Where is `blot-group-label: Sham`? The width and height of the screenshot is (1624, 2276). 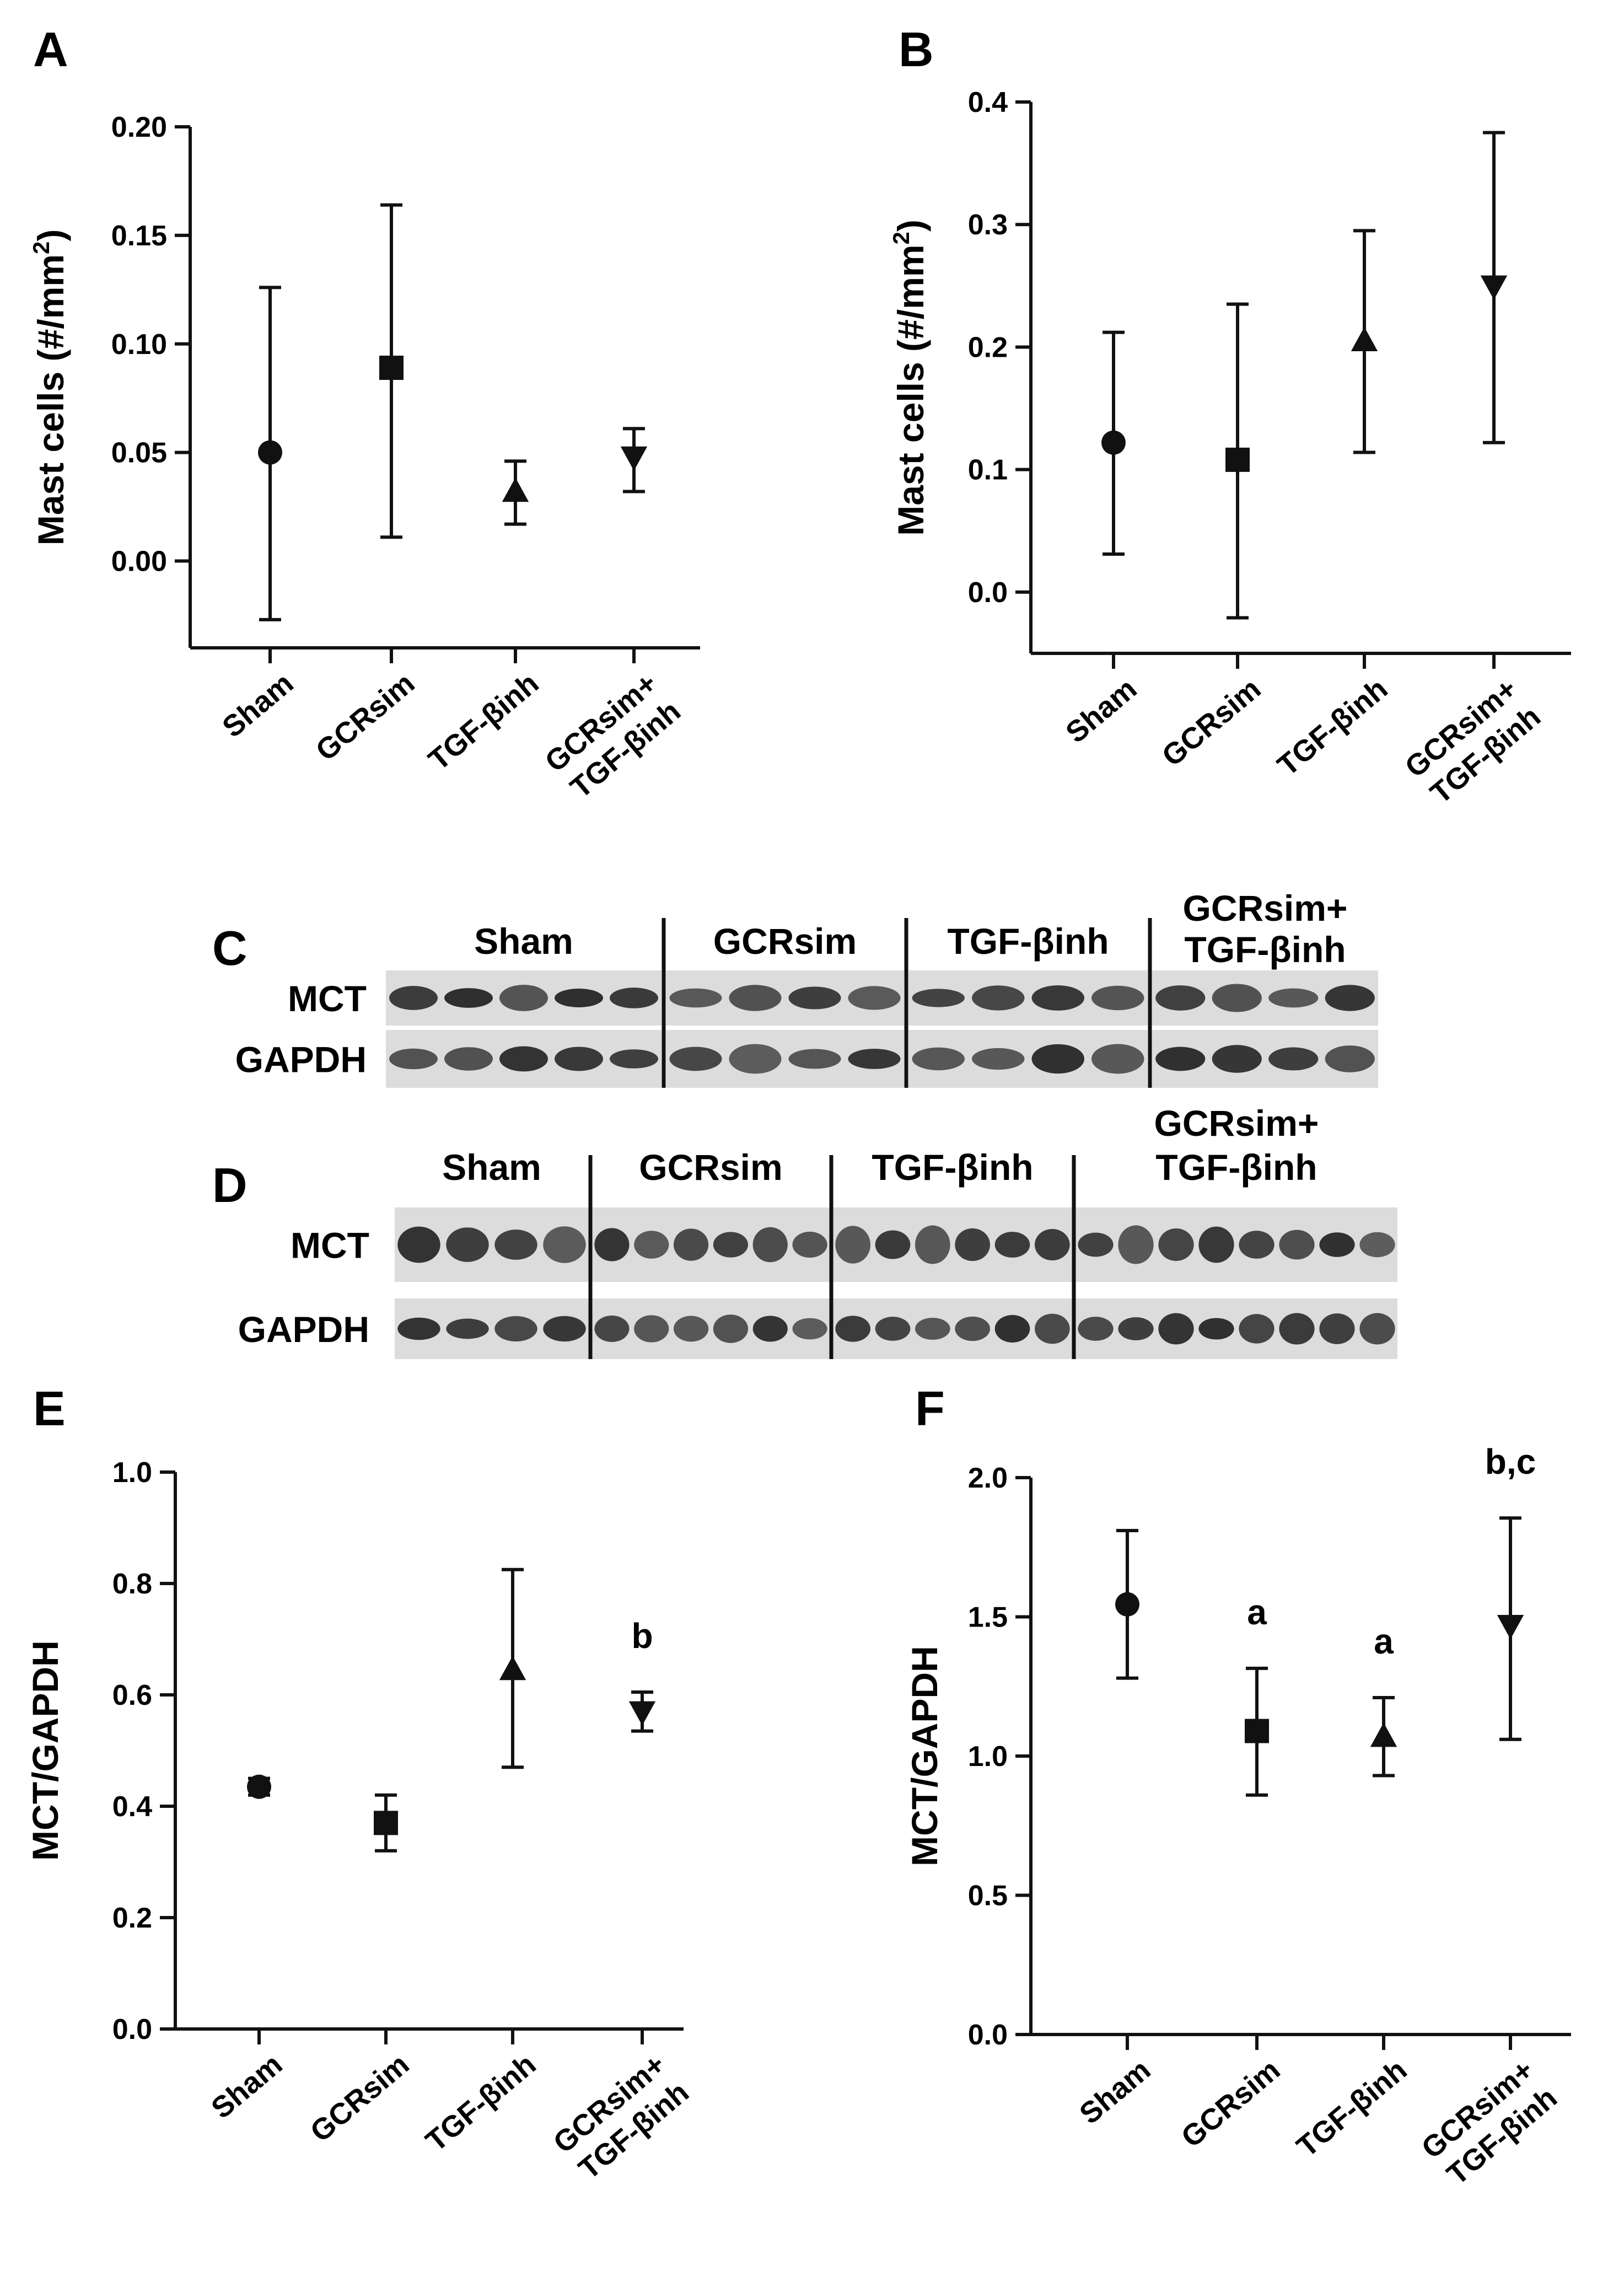
blot-group-label: Sham is located at coordinates (524, 941).